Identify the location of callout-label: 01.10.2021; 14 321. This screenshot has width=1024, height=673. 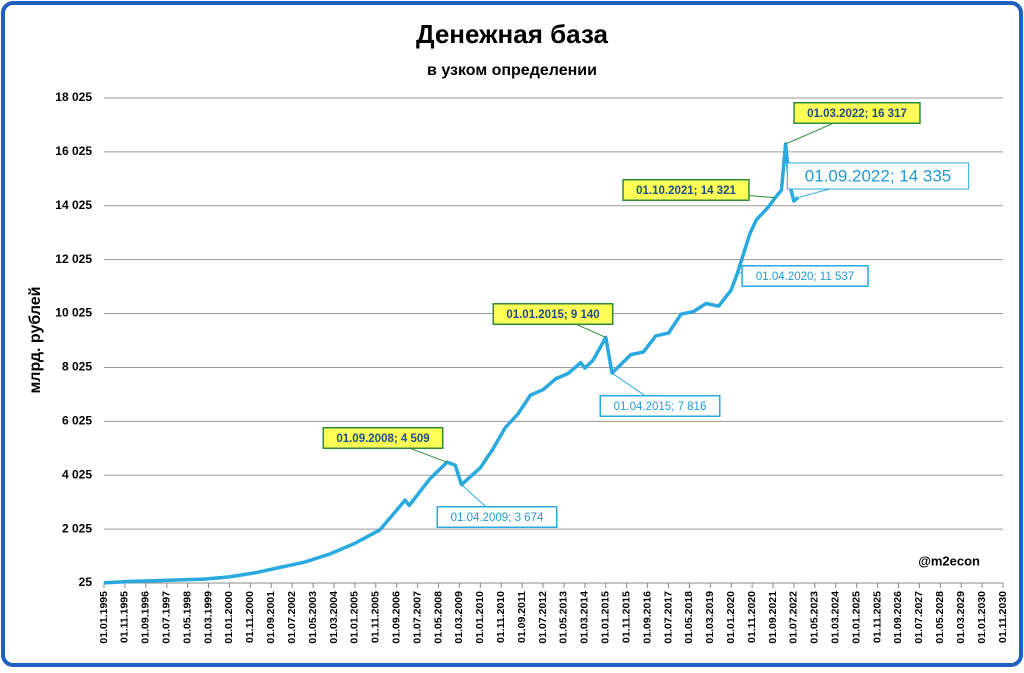
(686, 191).